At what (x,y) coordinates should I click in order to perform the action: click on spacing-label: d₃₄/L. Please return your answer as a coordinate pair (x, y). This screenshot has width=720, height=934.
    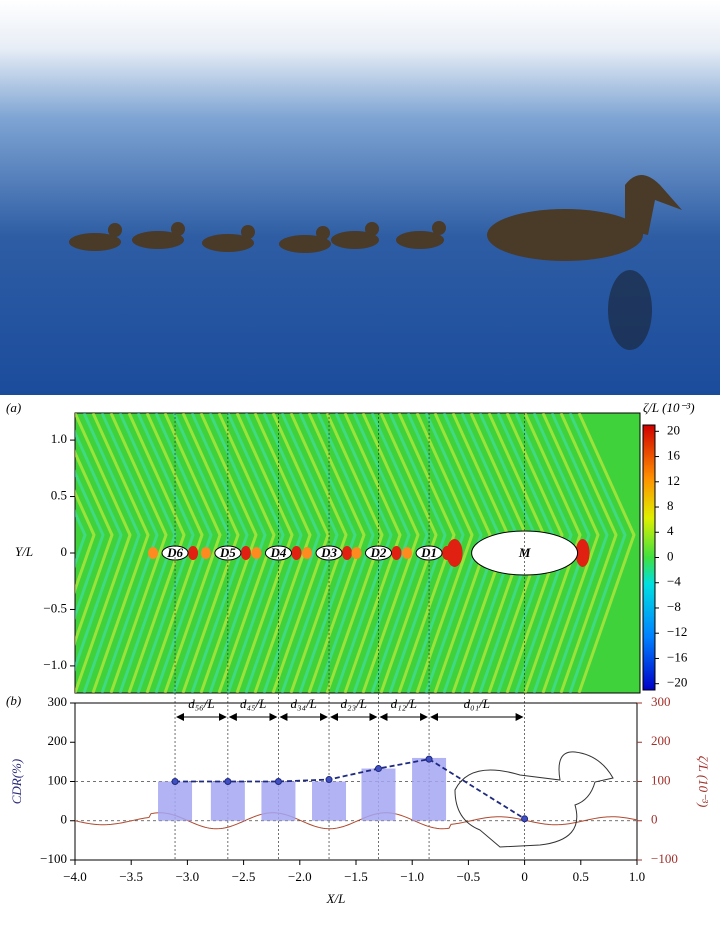
    Looking at the image, I should click on (304, 703).